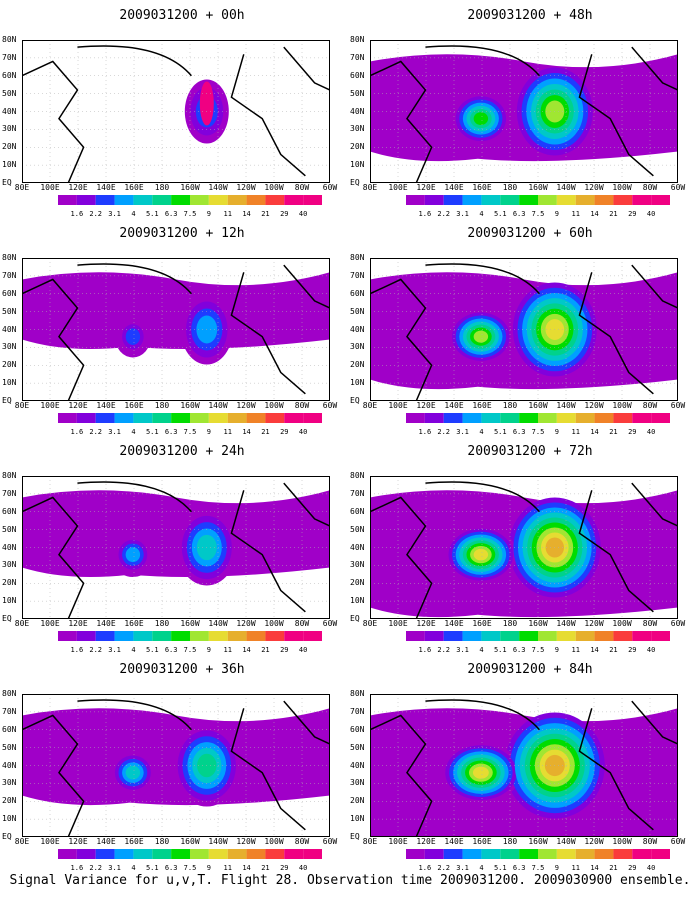  I want to click on x-tick-label: 120W, so click(246, 405).